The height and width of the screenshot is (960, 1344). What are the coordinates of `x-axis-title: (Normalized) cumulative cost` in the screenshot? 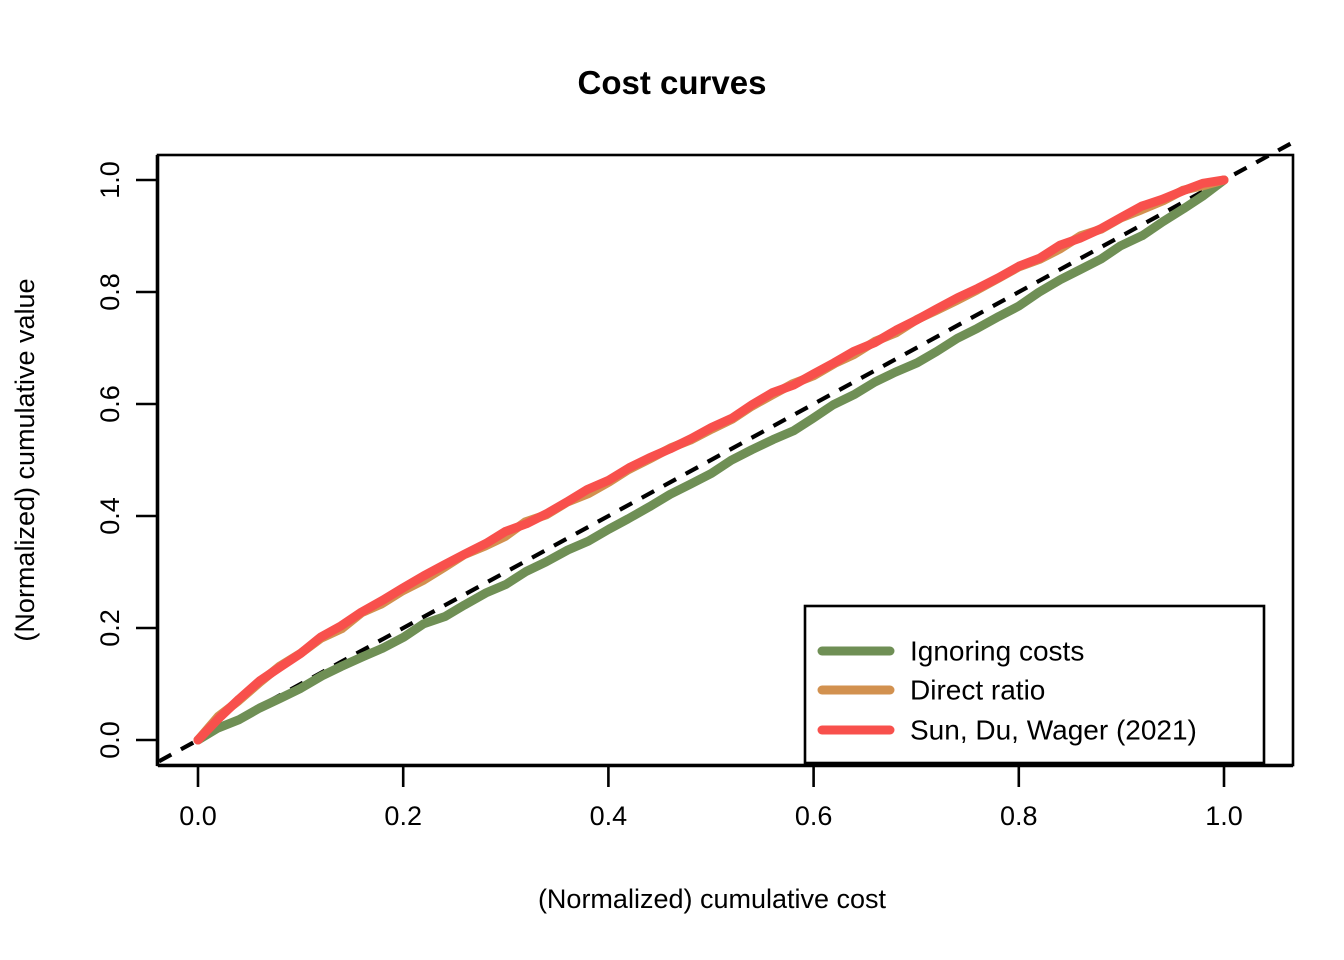 It's located at (712, 899).